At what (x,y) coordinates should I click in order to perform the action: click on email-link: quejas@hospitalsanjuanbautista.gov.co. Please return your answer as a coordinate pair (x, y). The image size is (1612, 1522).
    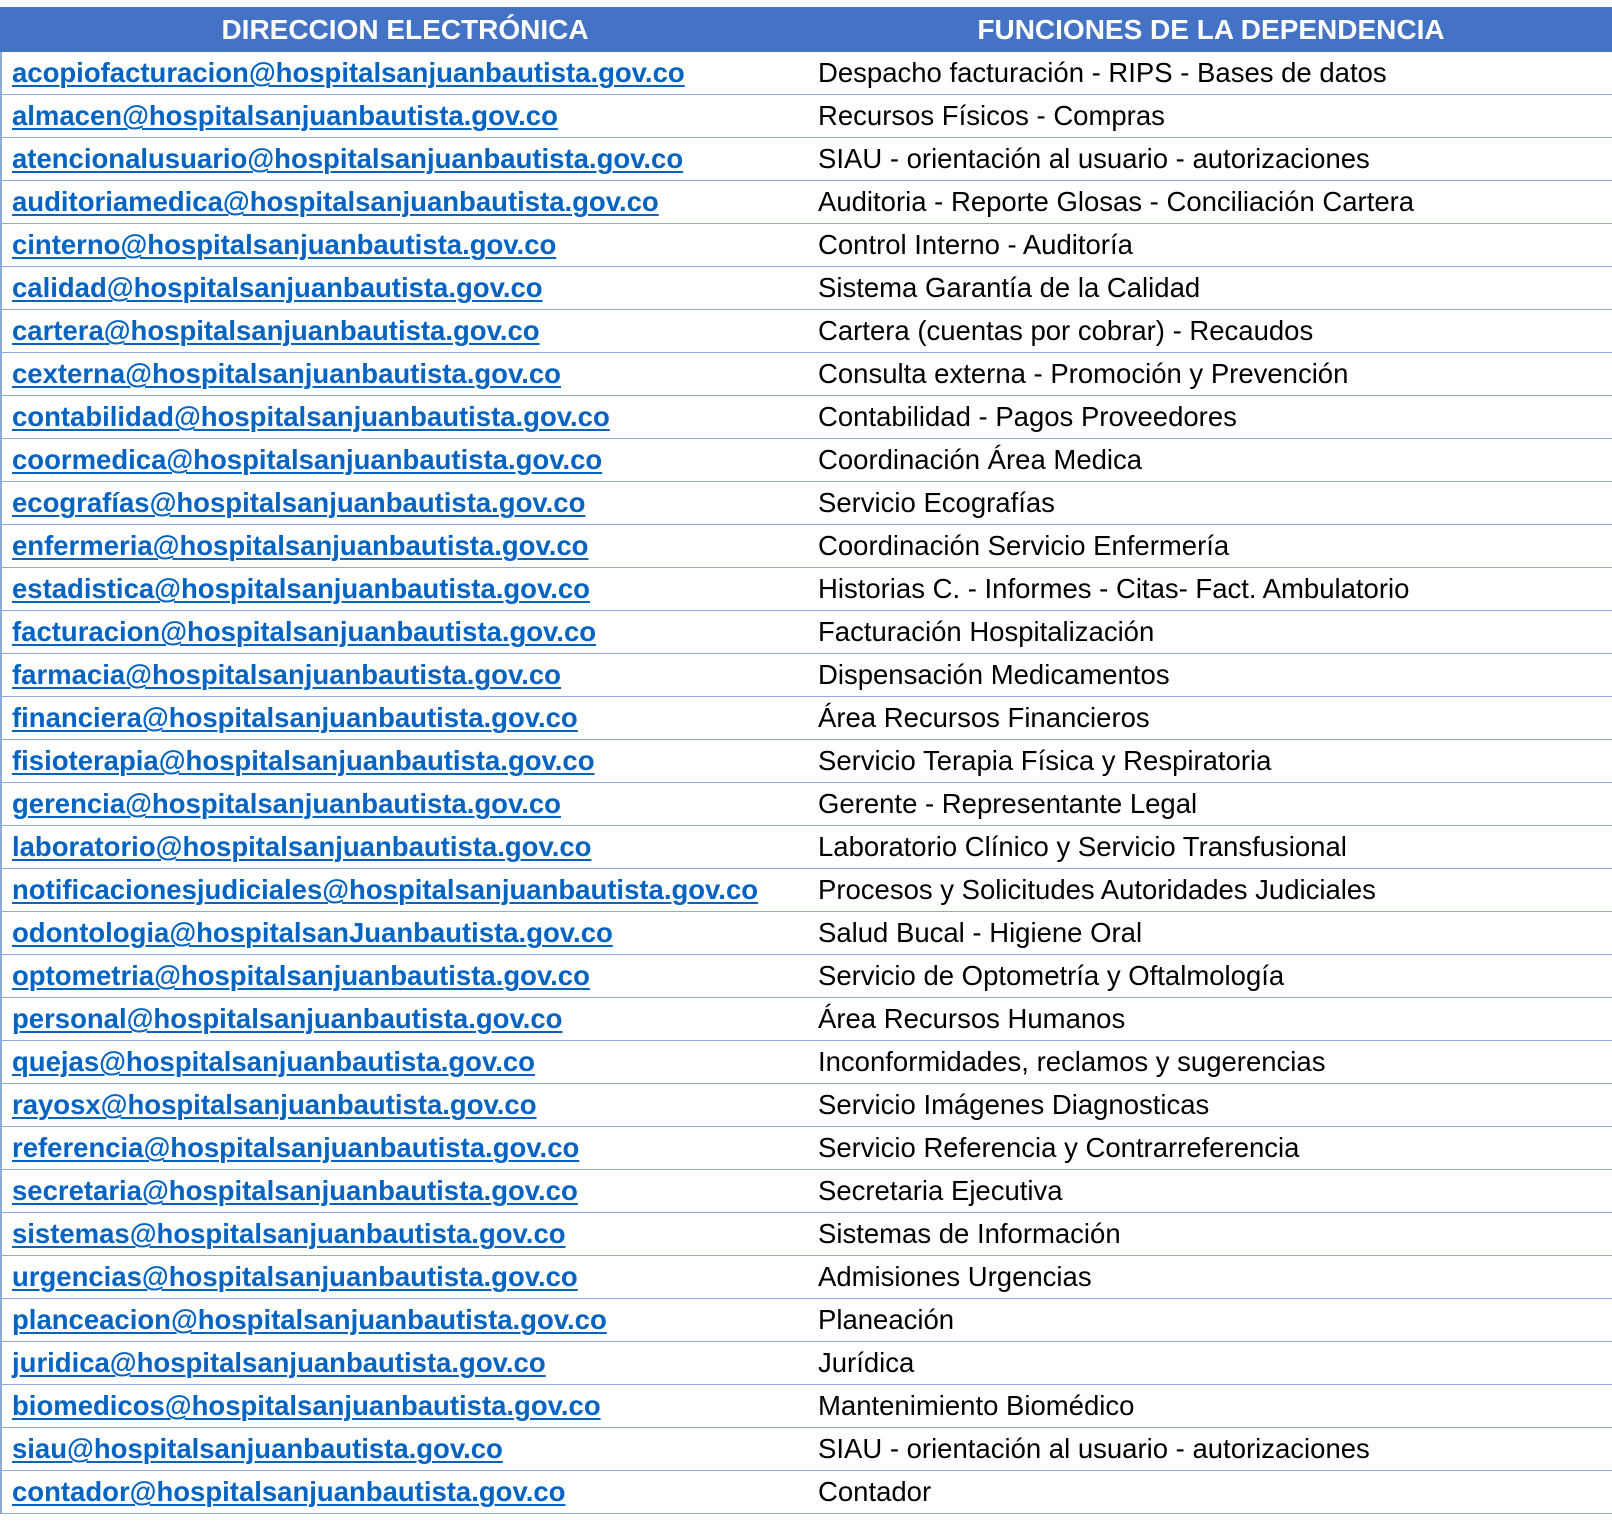
    Looking at the image, I should click on (273, 1061).